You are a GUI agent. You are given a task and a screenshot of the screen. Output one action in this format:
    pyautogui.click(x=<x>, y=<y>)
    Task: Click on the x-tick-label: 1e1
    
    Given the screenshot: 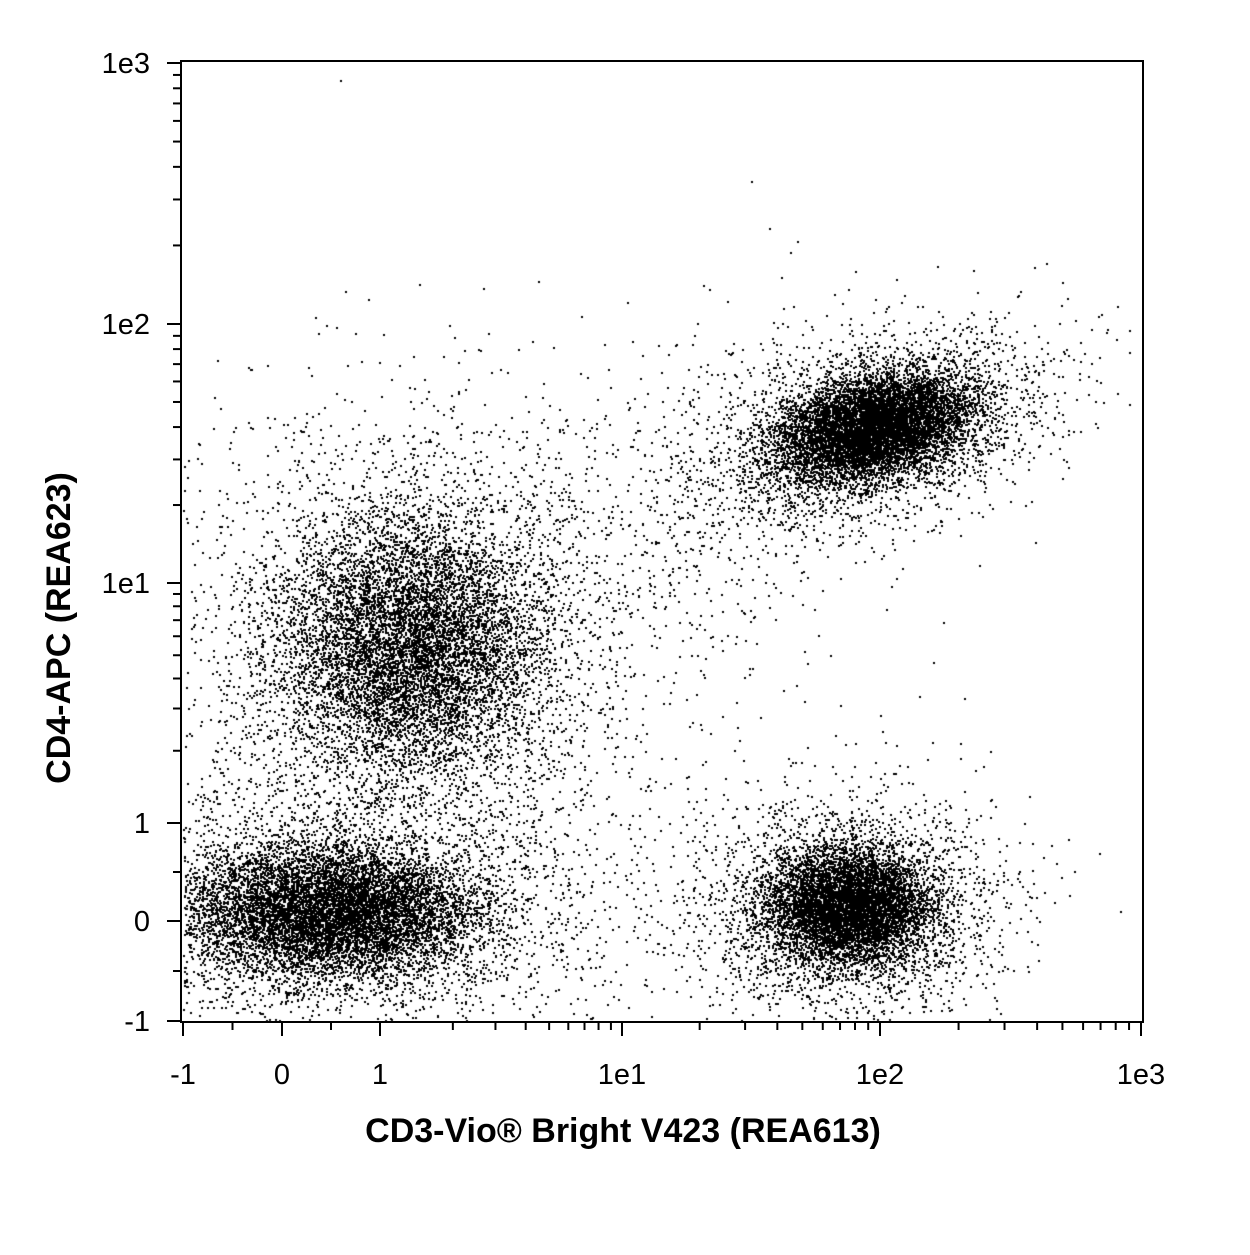 What is the action you would take?
    pyautogui.click(x=622, y=1075)
    